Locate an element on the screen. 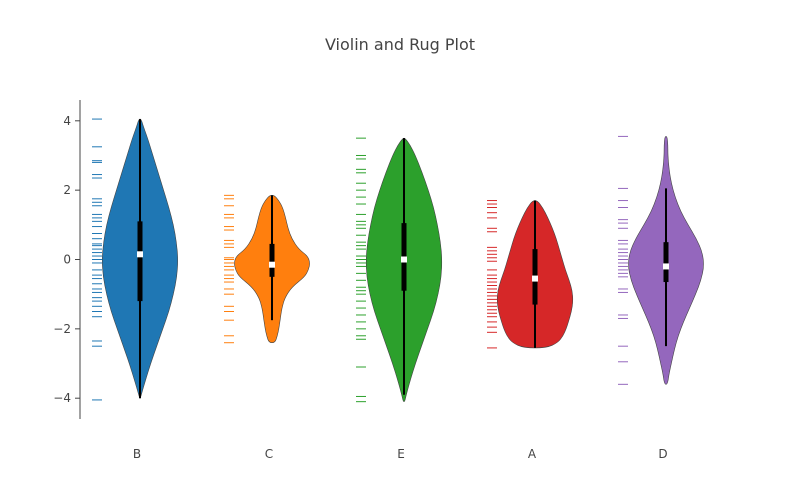  x-tick-label: B is located at coordinates (137, 454).